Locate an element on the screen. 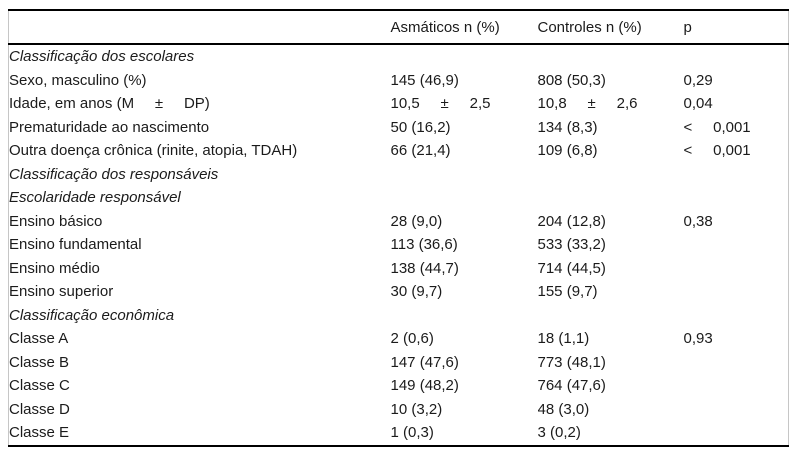  table-row: Ensino superior 30 (9,7) 155 (9,7) is located at coordinates (399, 292).